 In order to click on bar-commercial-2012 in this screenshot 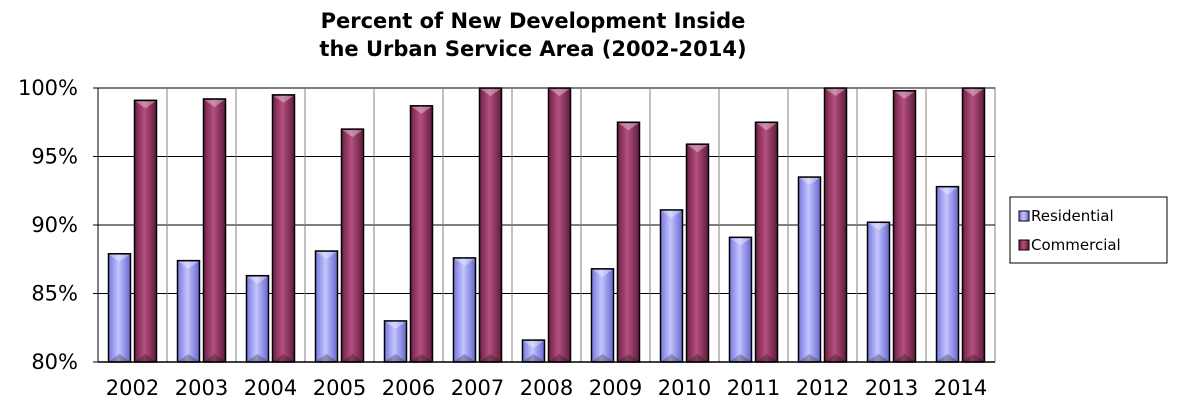, I will do `click(835, 225)`.